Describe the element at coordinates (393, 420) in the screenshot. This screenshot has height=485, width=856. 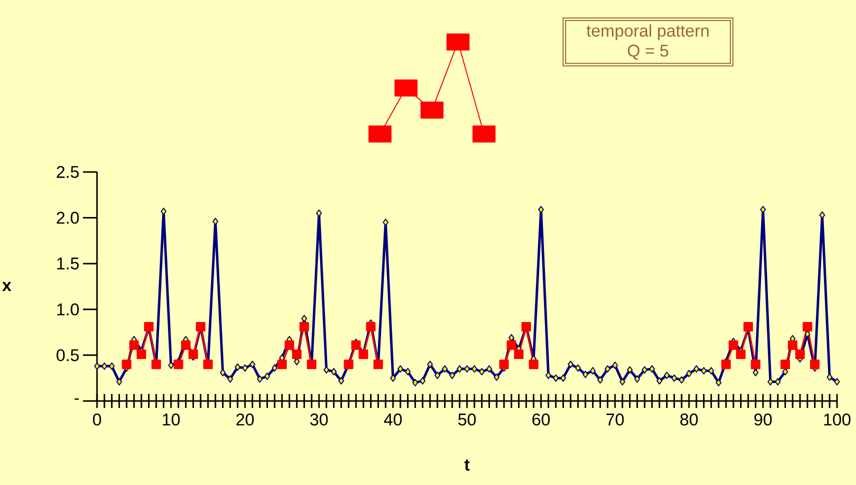
I see `x-tick-label: 40` at that location.